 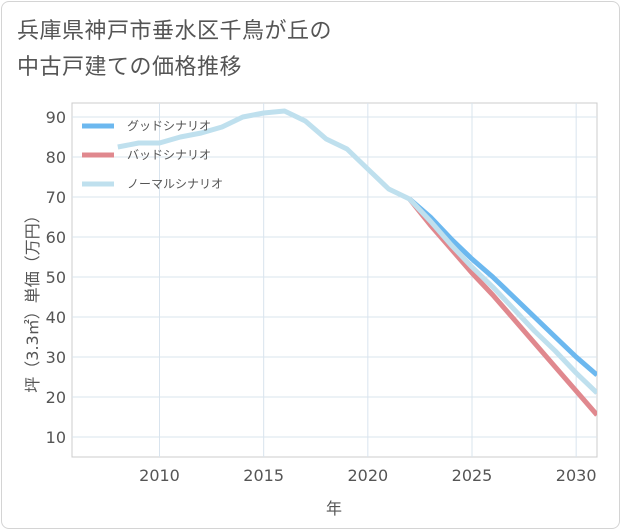 What do you see at coordinates (169, 126) in the screenshot?
I see `legend-label-0: グッドシナリオ` at bounding box center [169, 126].